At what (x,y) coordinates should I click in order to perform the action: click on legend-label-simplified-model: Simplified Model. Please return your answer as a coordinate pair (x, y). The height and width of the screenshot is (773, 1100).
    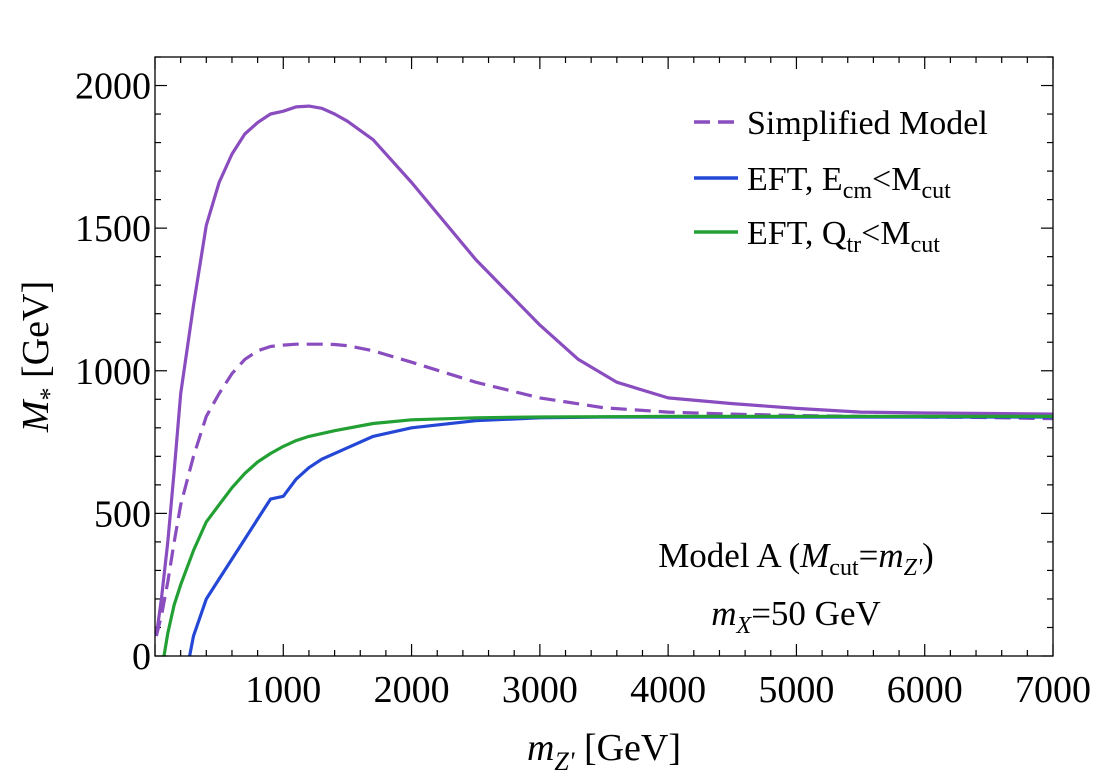
    Looking at the image, I should click on (867, 123).